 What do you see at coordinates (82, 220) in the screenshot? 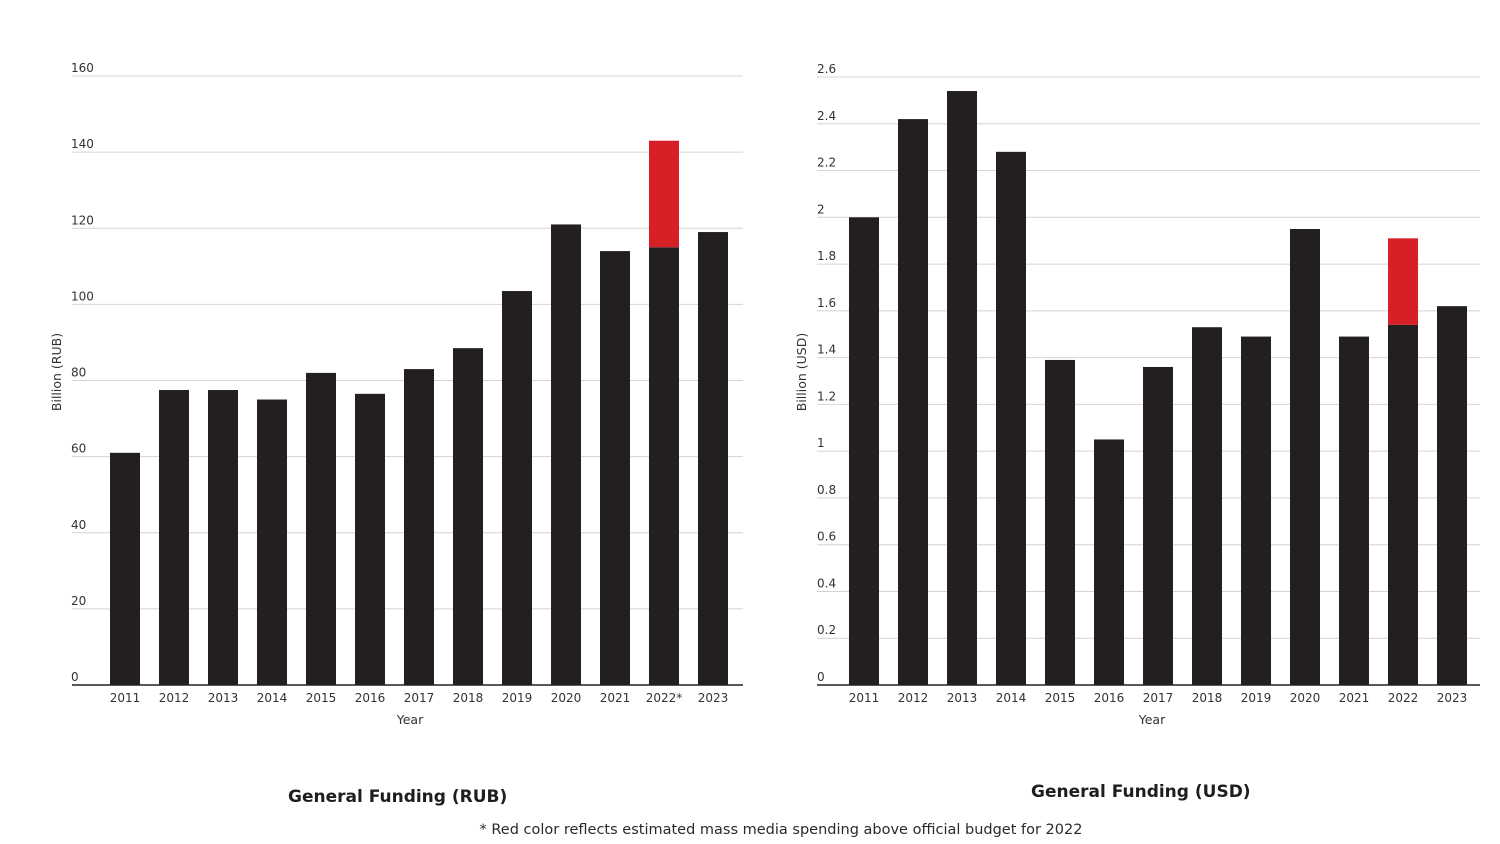
I see `y-tick-label: 120` at bounding box center [82, 220].